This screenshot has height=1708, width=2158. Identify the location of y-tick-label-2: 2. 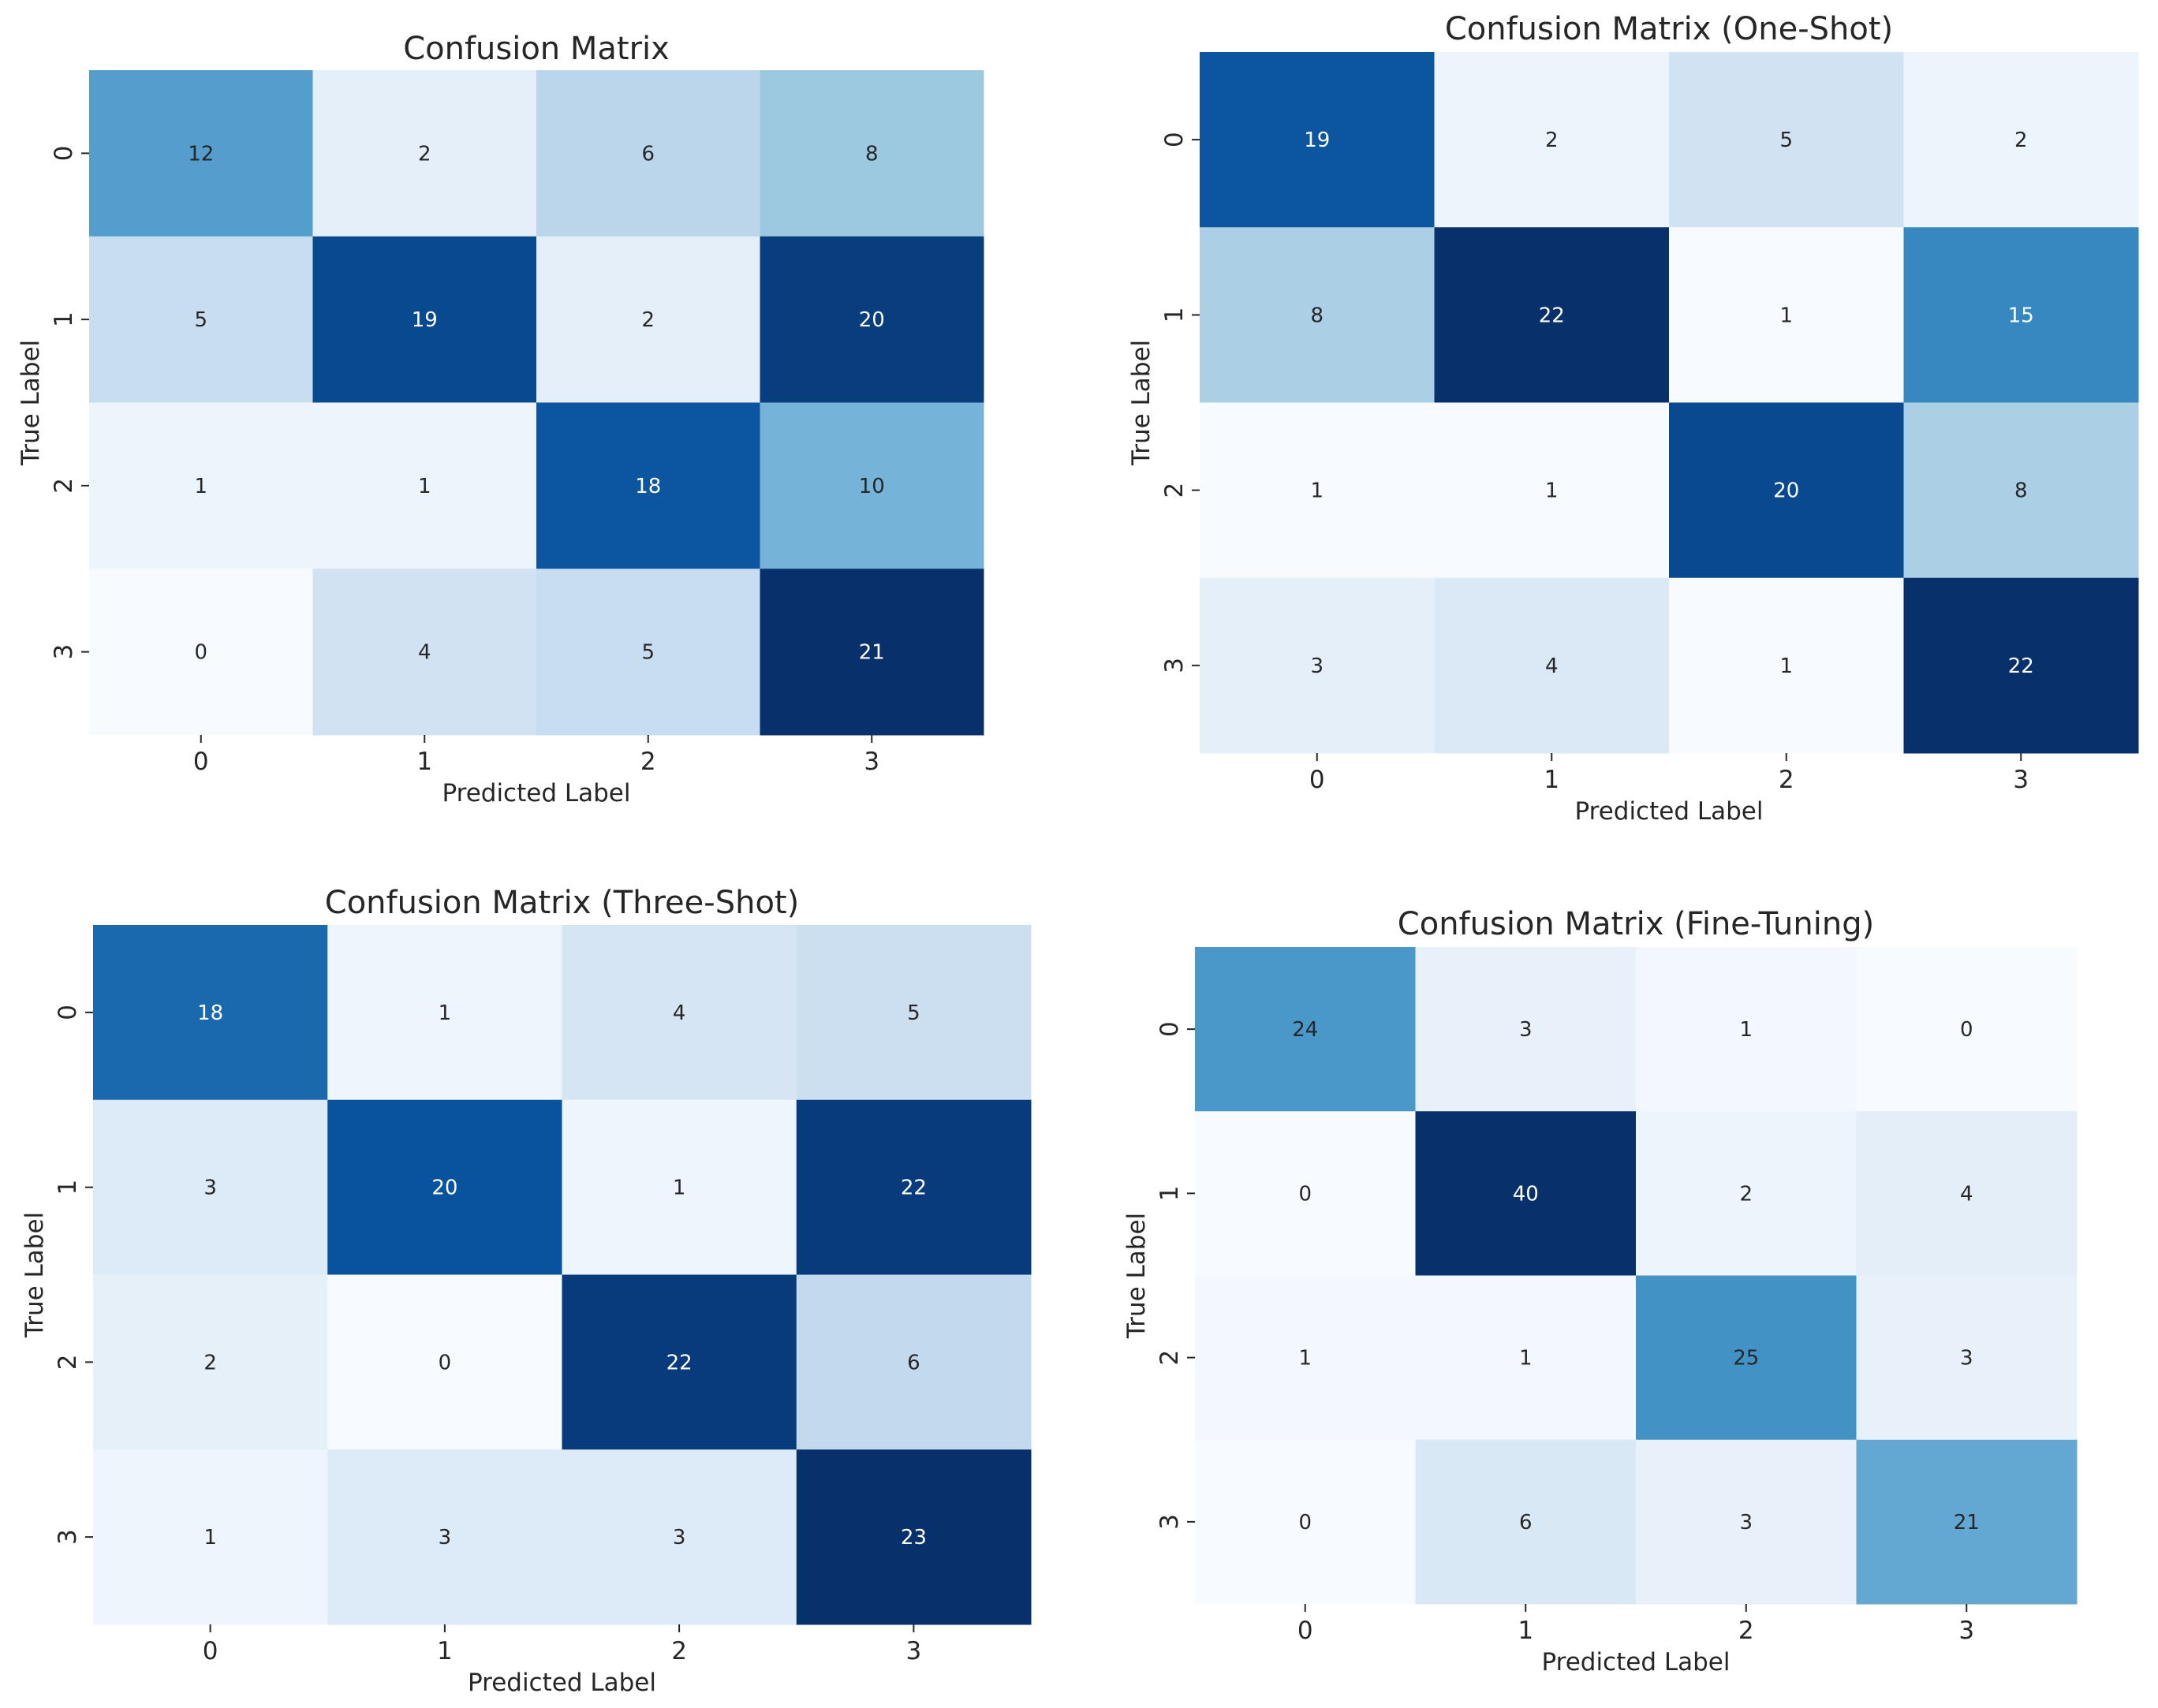
(1174, 491).